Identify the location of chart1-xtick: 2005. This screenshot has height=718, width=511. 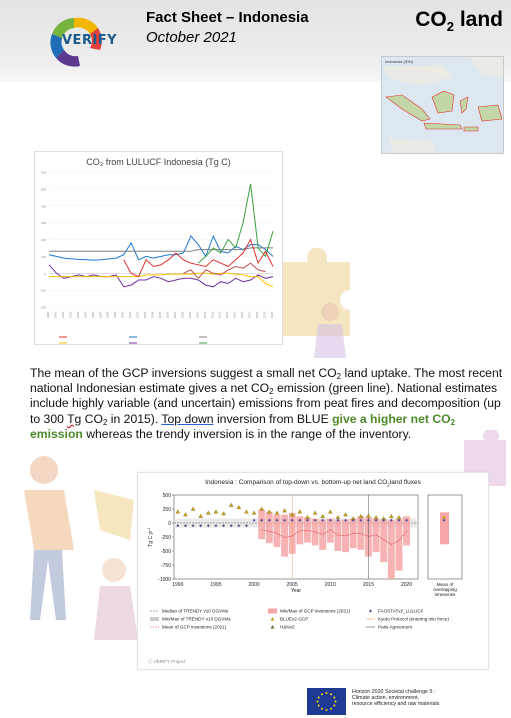
(160, 314).